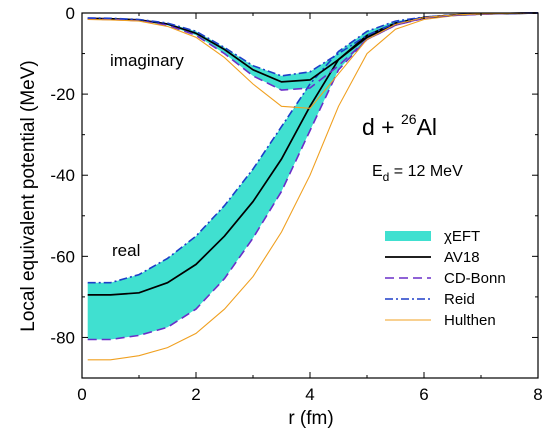 The image size is (551, 441). Describe the element at coordinates (126, 250) in the screenshot. I see `annotation-real: real` at that location.